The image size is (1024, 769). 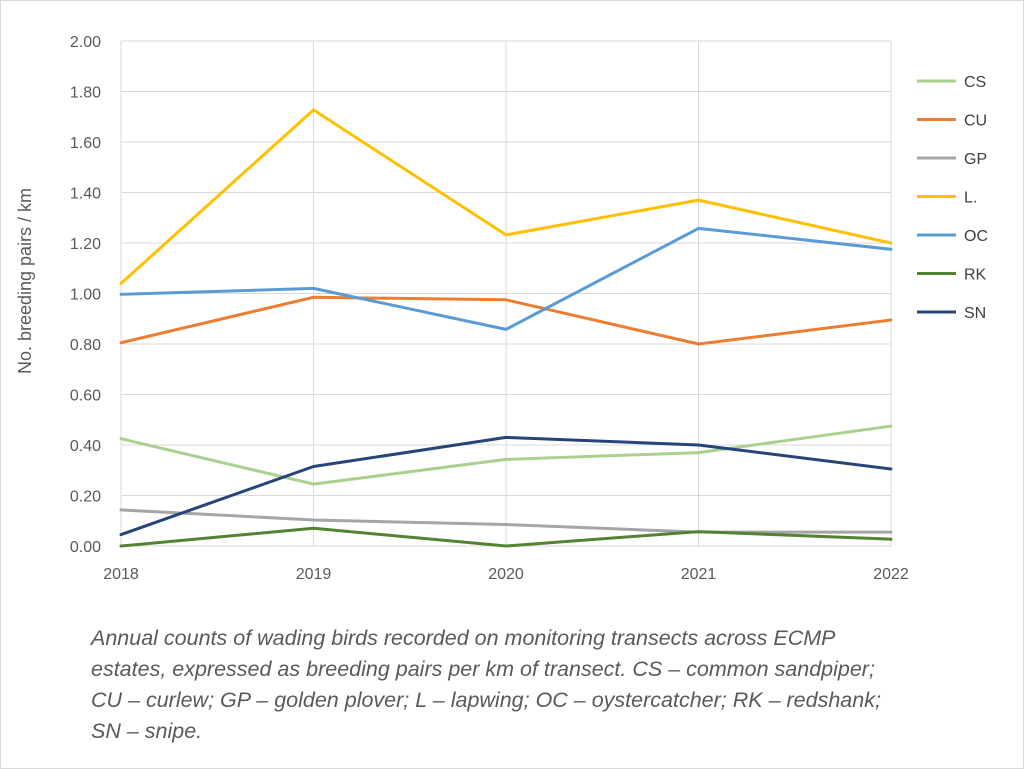 What do you see at coordinates (85, 446) in the screenshot?
I see `y-tick-label: 0.40` at bounding box center [85, 446].